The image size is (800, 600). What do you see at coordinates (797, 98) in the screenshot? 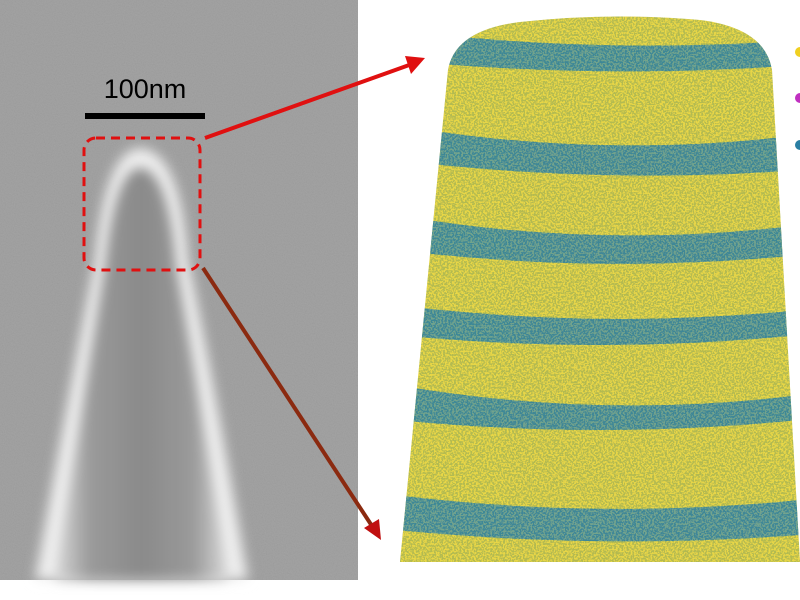
I see `legend-markers` at bounding box center [797, 98].